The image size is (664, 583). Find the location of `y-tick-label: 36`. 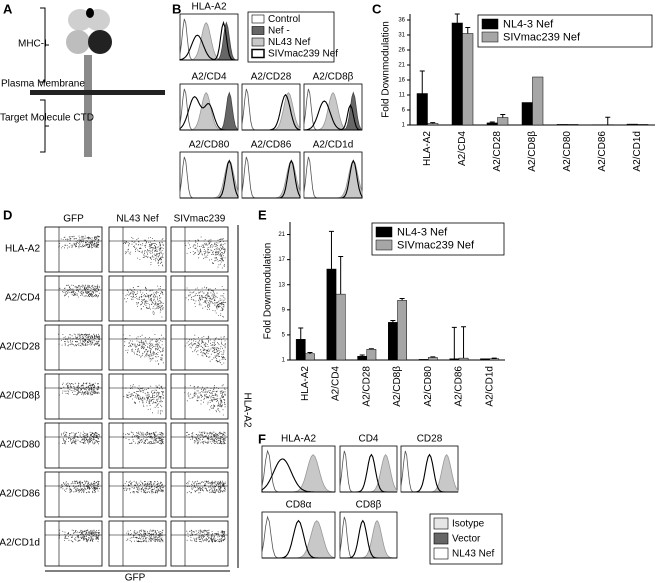

y-tick-label: 36 is located at coordinates (401, 21).